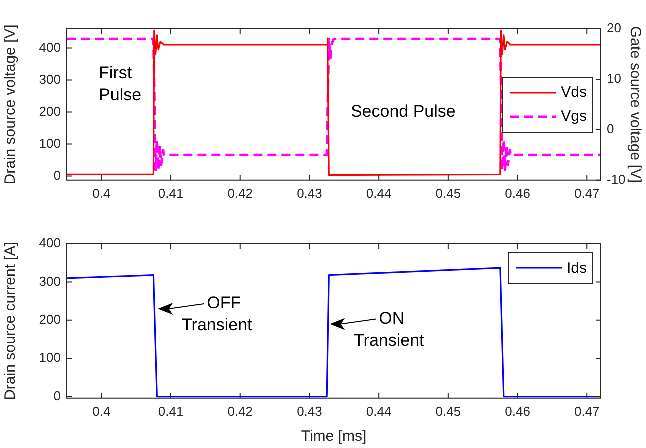  Describe the element at coordinates (11, 321) in the screenshot. I see `y-axis-title: Drain source current [A]` at that location.